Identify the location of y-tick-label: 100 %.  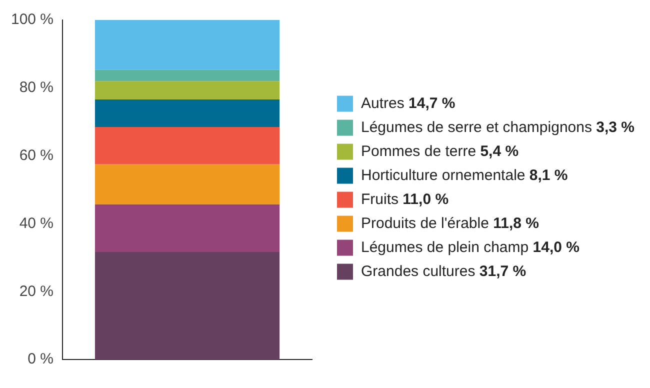
(32, 19).